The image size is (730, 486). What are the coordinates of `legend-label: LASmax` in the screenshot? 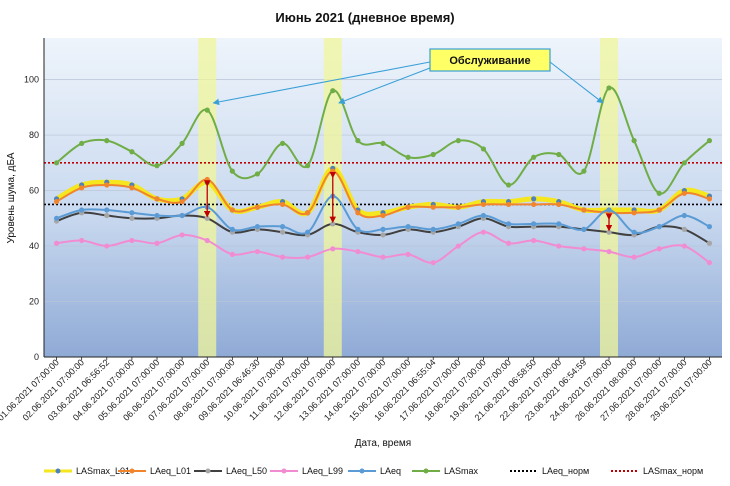 It's located at (461, 471).